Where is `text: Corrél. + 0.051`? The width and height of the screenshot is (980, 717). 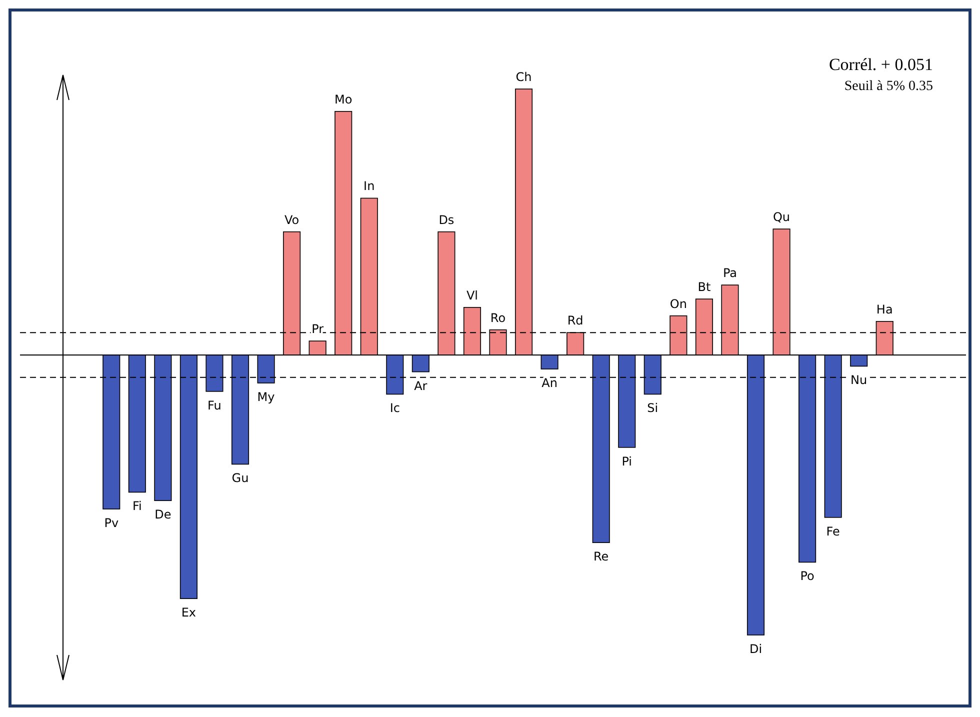 text: Corrél. + 0.051 is located at coordinates (880, 64).